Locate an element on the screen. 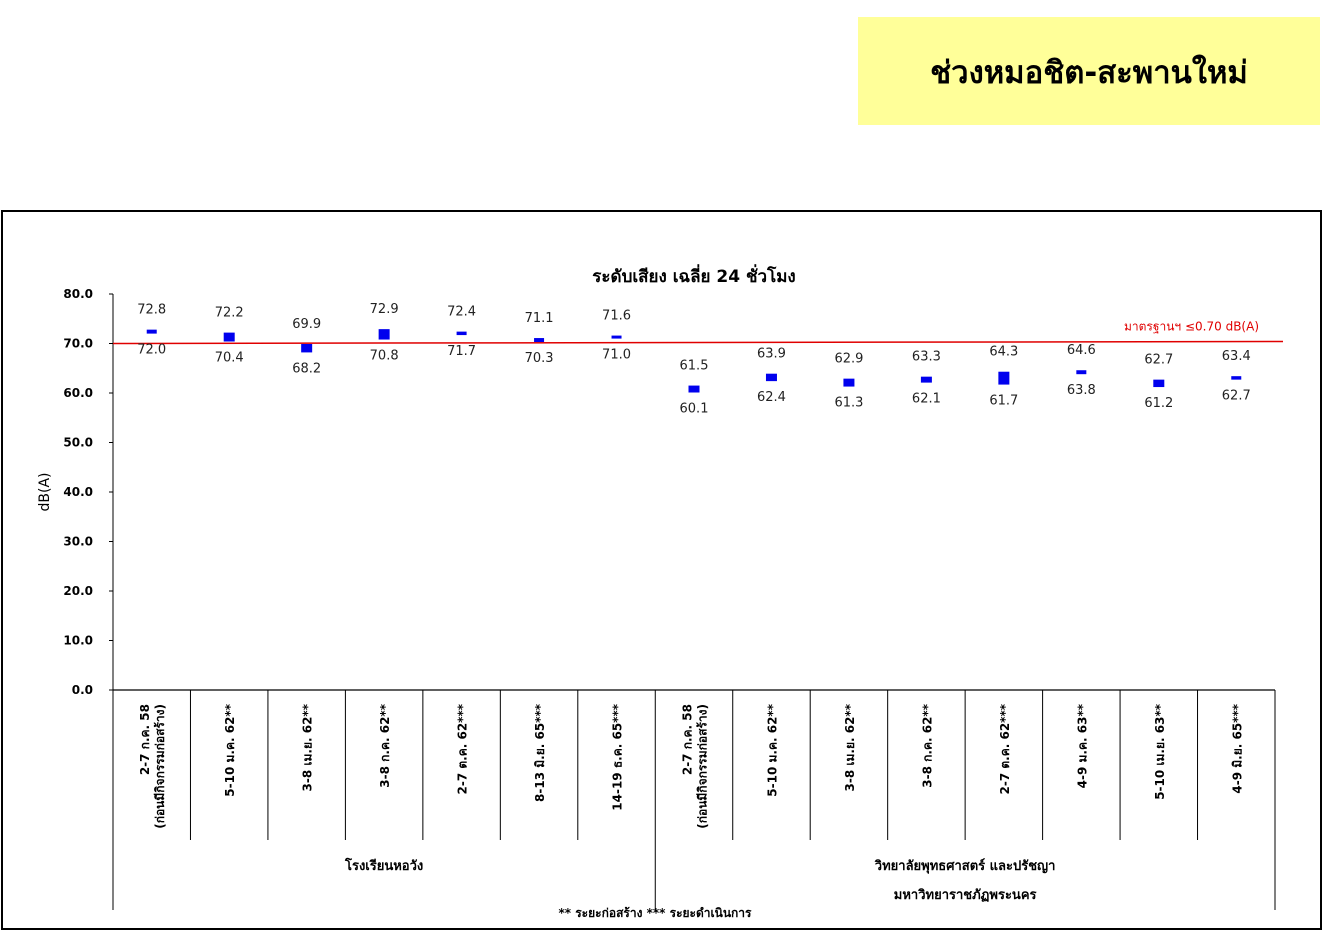 The height and width of the screenshot is (930, 1322). max-value-label: 72.9 is located at coordinates (384, 309).